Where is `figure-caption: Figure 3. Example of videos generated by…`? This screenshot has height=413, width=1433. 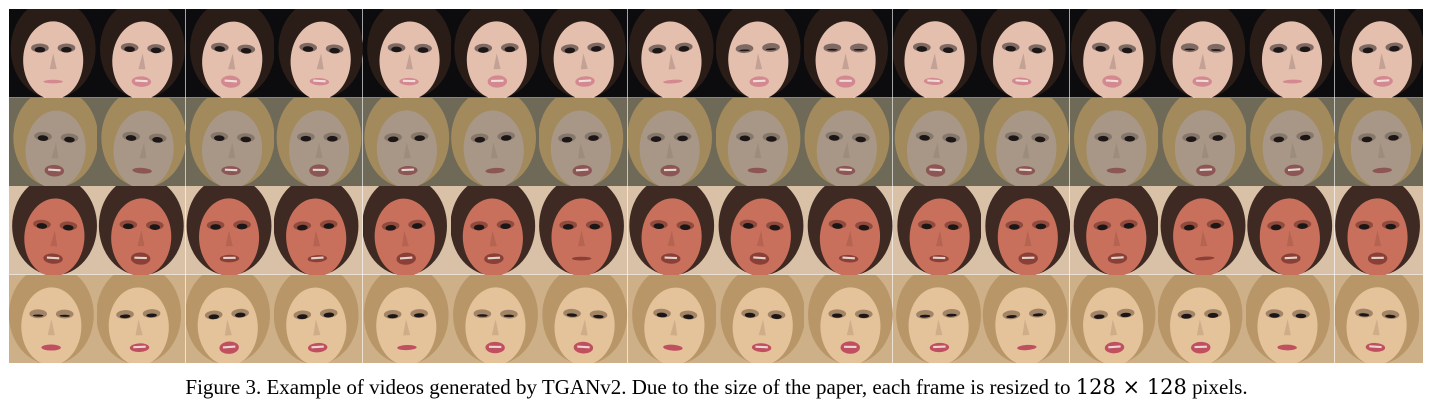 figure-caption: Figure 3. Example of videos generated by… is located at coordinates (716, 387).